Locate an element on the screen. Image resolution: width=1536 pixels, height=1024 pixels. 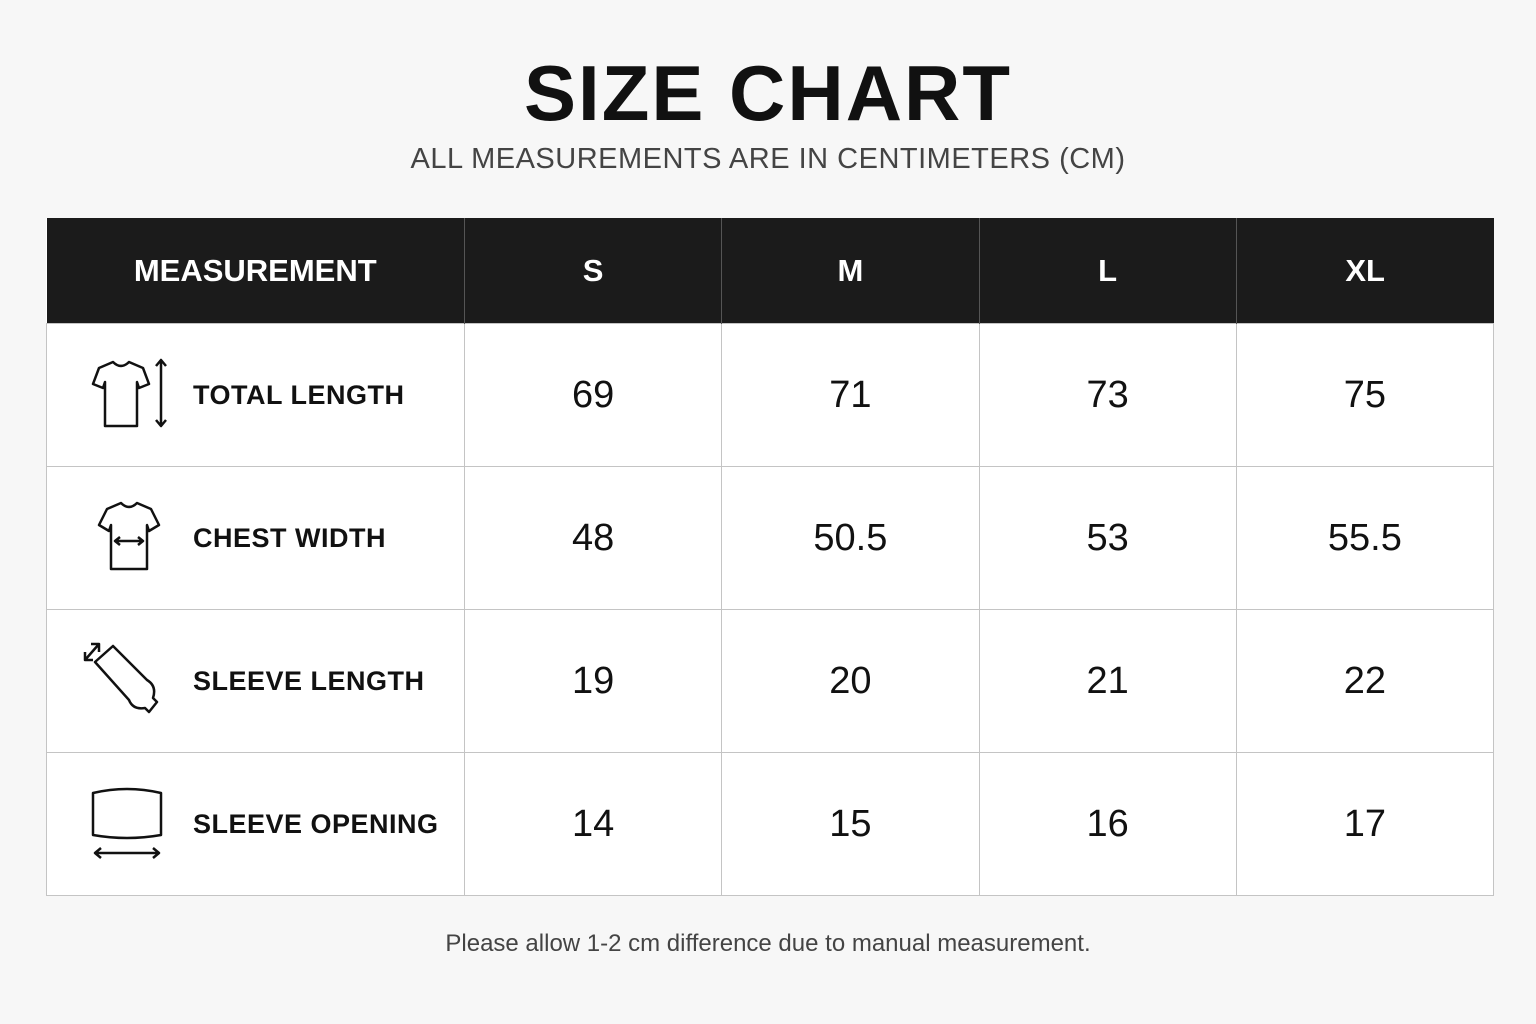
value-cell: 14 is located at coordinates (593, 824).